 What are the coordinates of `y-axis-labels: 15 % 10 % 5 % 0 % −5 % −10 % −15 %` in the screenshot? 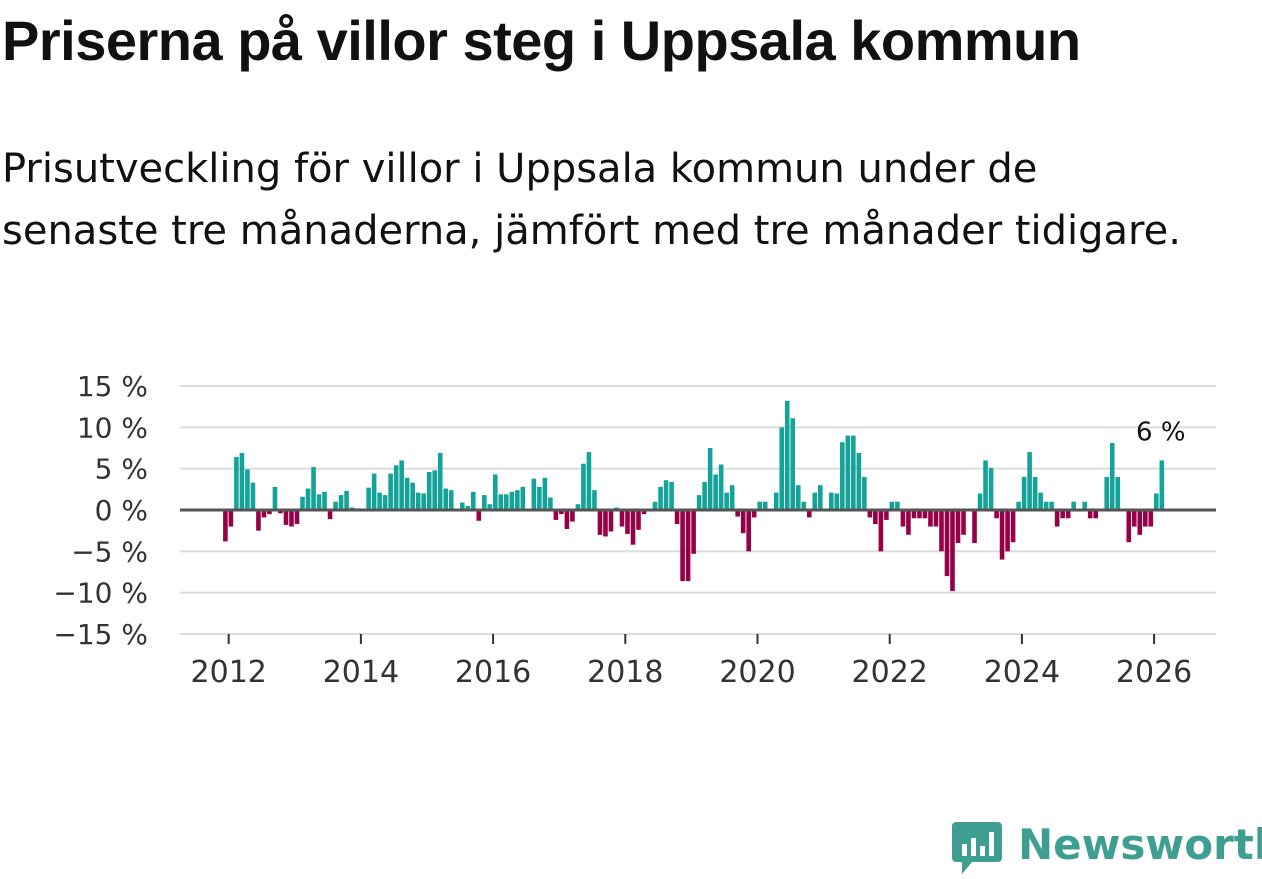 It's located at (100, 510).